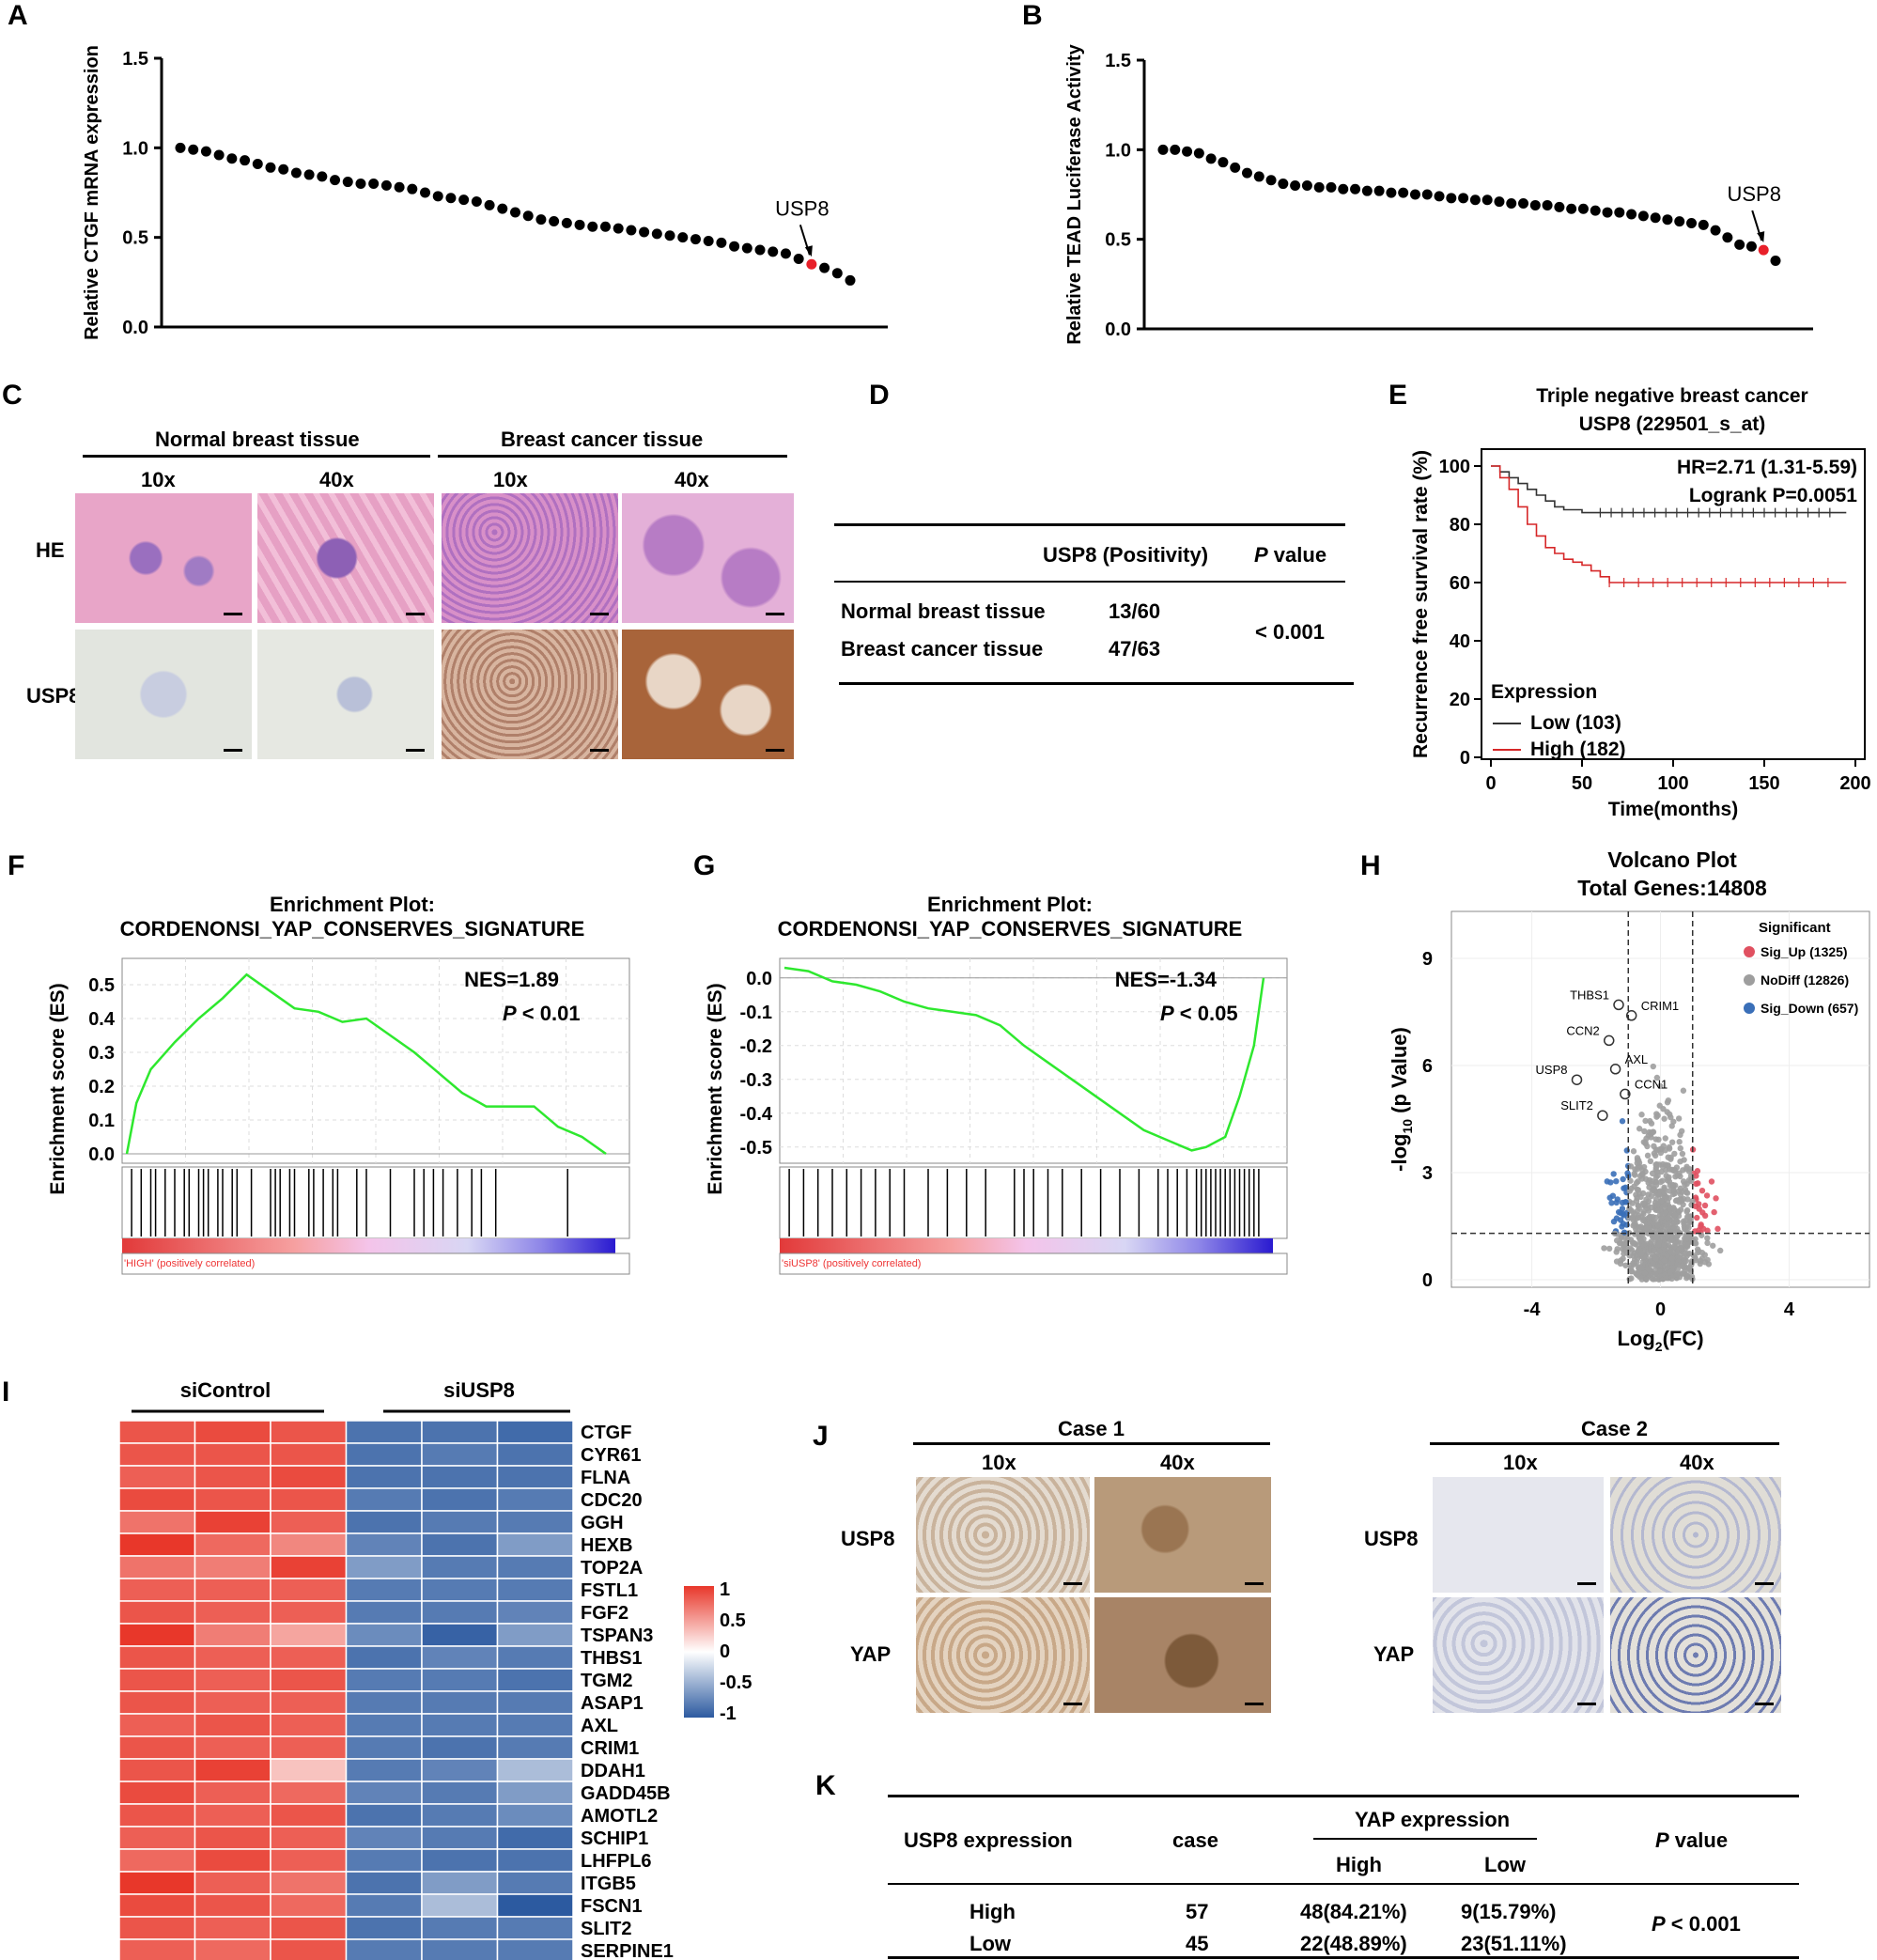 The height and width of the screenshot is (1960, 1877). I want to click on scale-bar, so click(233, 750).